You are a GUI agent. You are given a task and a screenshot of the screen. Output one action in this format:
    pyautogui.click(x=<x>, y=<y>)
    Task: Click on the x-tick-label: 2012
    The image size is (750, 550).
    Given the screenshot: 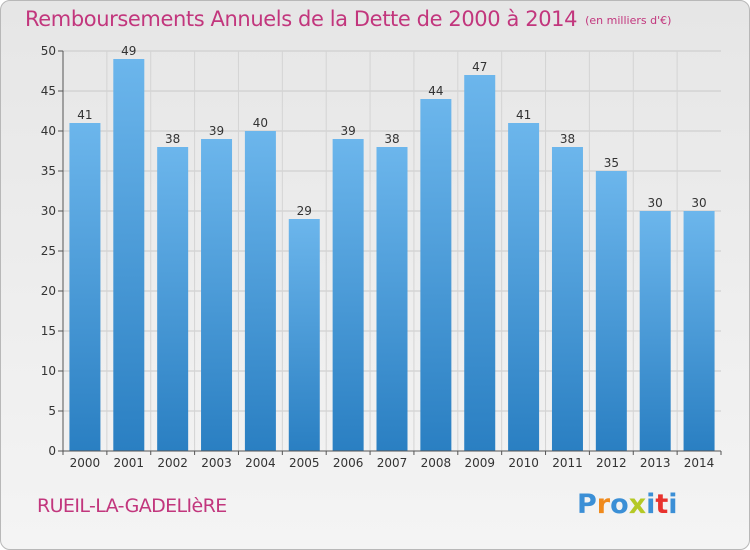 What is the action you would take?
    pyautogui.click(x=611, y=463)
    